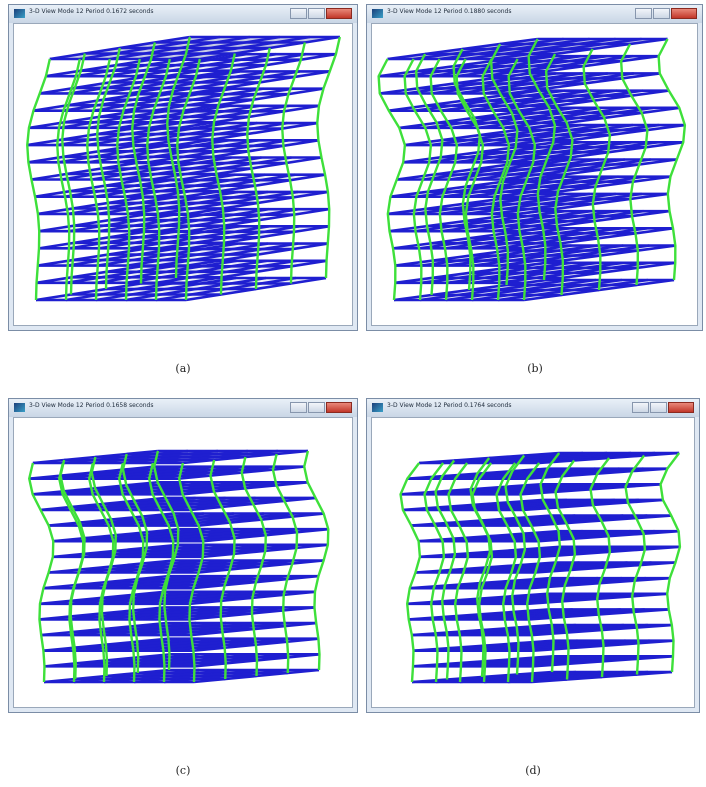  I want to click on window-title: 3-D View Mode 12 Period 0.1672 seconds, so click(91, 11).